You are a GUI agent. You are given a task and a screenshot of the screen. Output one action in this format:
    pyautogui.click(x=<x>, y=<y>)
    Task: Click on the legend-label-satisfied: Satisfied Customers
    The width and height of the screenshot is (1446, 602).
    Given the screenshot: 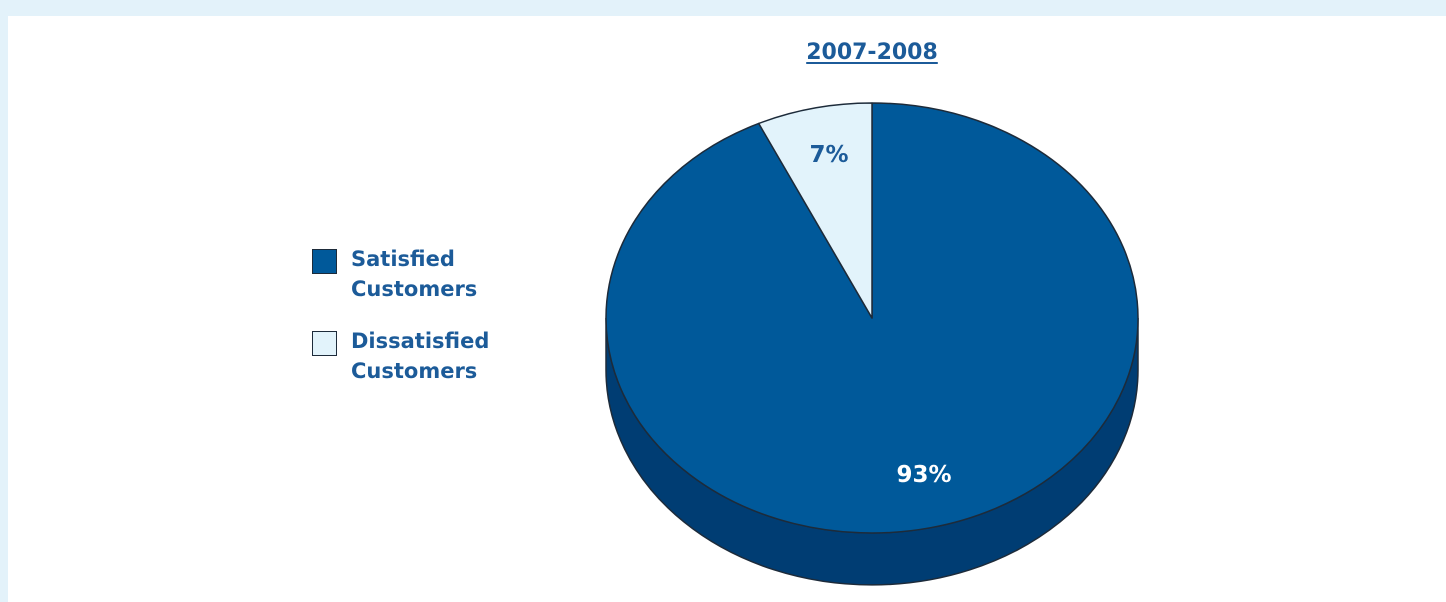 What is the action you would take?
    pyautogui.click(x=414, y=274)
    